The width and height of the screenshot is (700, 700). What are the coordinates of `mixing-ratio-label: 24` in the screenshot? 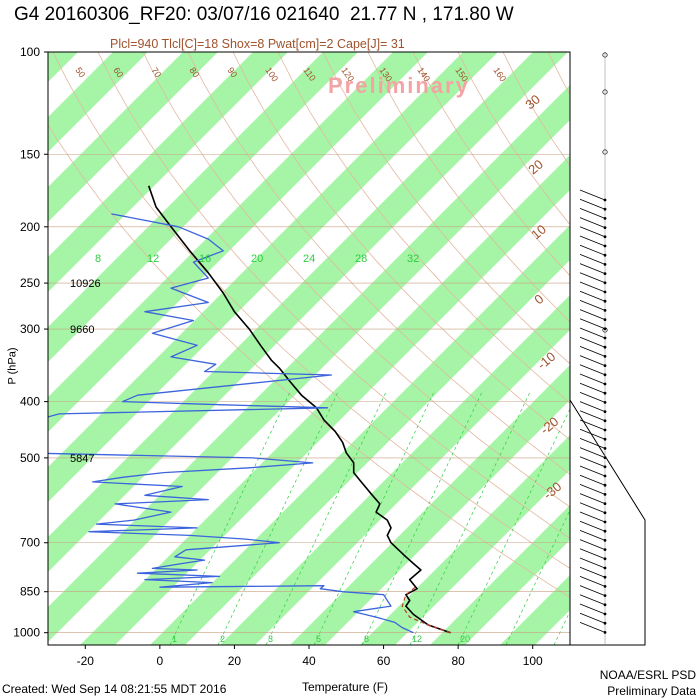 It's located at (309, 259).